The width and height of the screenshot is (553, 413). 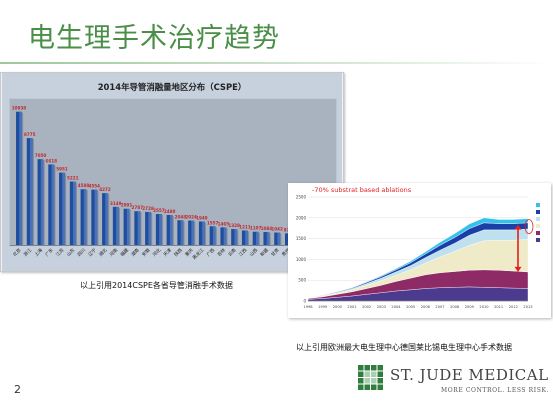 What do you see at coordinates (73, 178) in the screenshot?
I see `data-label: 5221` at bounding box center [73, 178].